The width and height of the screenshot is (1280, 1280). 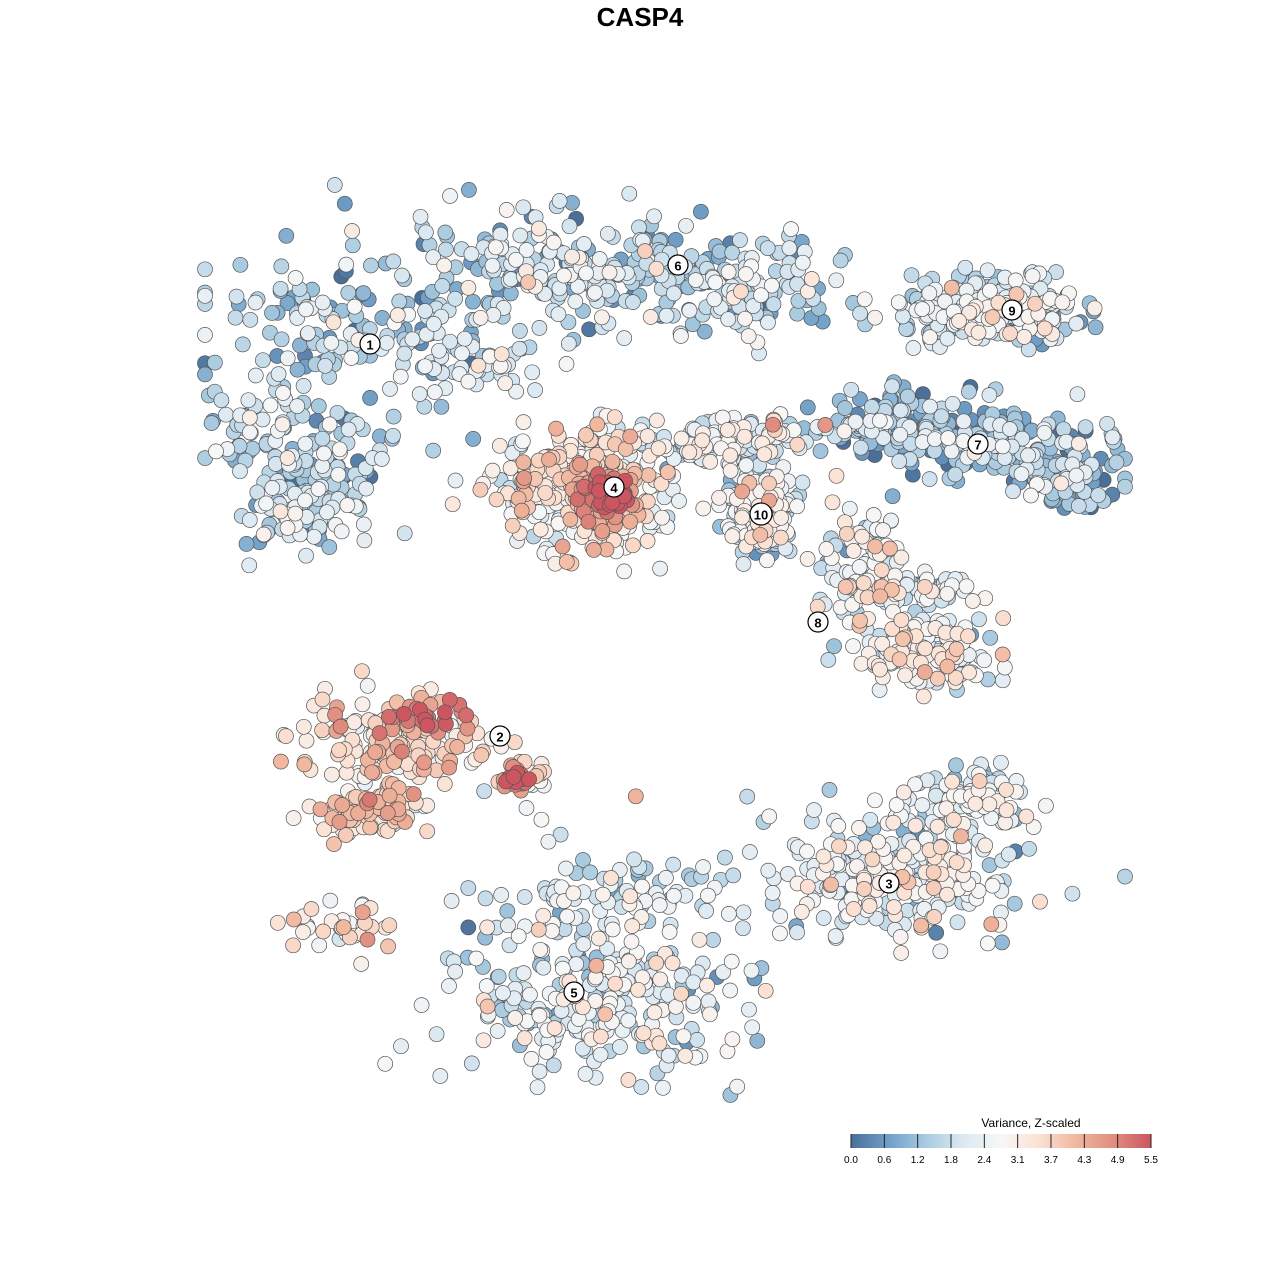 What do you see at coordinates (369, 345) in the screenshot?
I see `cluster-label-text: 1` at bounding box center [369, 345].